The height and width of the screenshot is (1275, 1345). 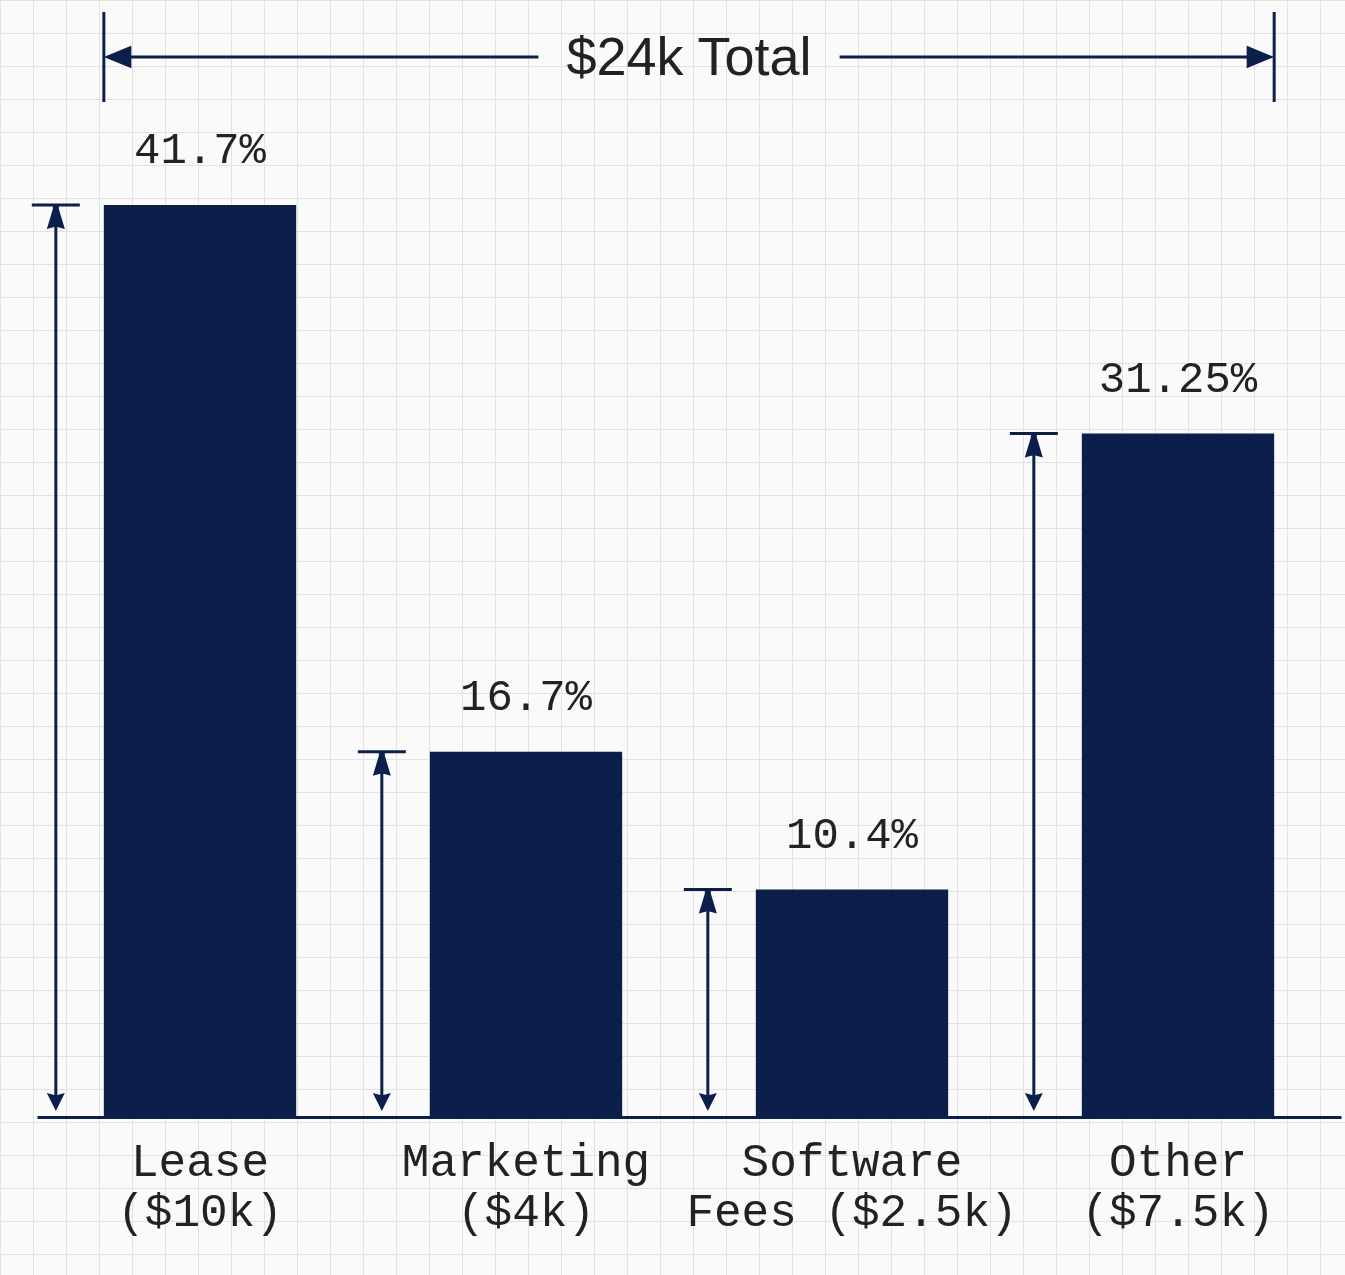 What do you see at coordinates (852, 1188) in the screenshot?
I see `x-tick-label: Software Fees ($2.5k)` at bounding box center [852, 1188].